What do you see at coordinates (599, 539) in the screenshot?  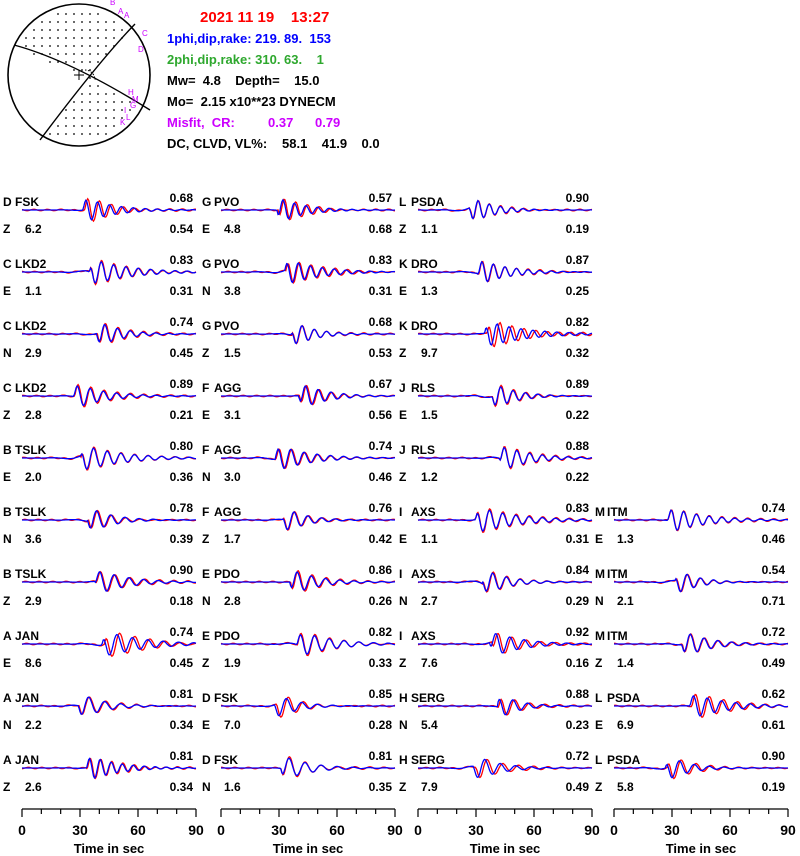 I see `trace-component: E` at bounding box center [599, 539].